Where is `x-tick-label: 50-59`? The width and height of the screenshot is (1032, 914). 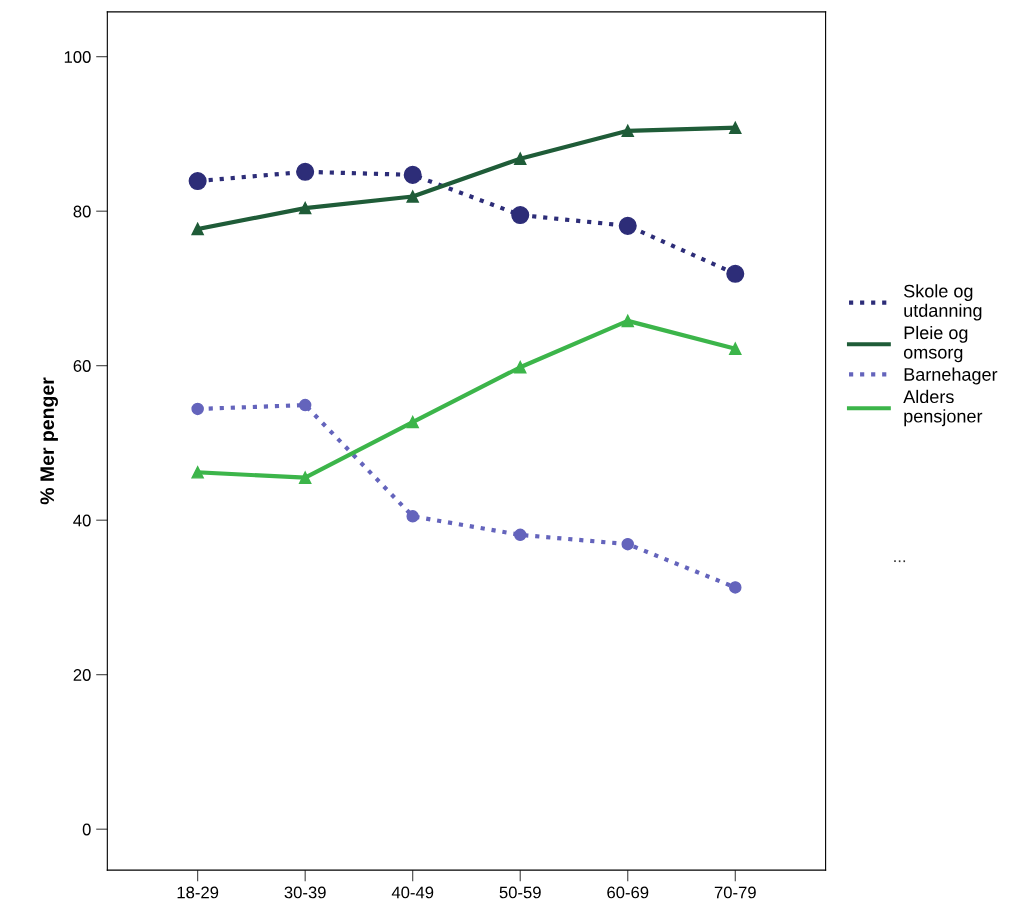 x-tick-label: 50-59 is located at coordinates (520, 892).